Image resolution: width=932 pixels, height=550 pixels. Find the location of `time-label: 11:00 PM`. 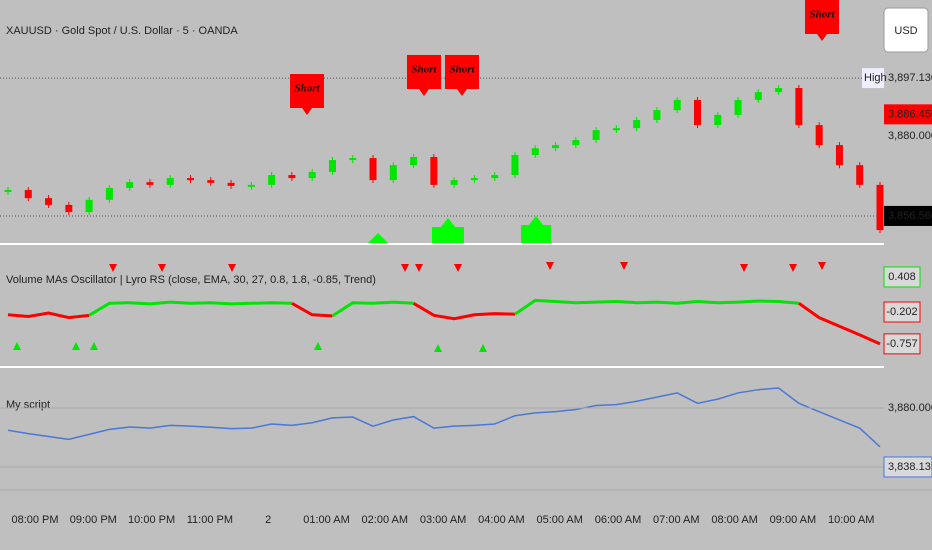

time-label: 11:00 PM is located at coordinates (210, 520).